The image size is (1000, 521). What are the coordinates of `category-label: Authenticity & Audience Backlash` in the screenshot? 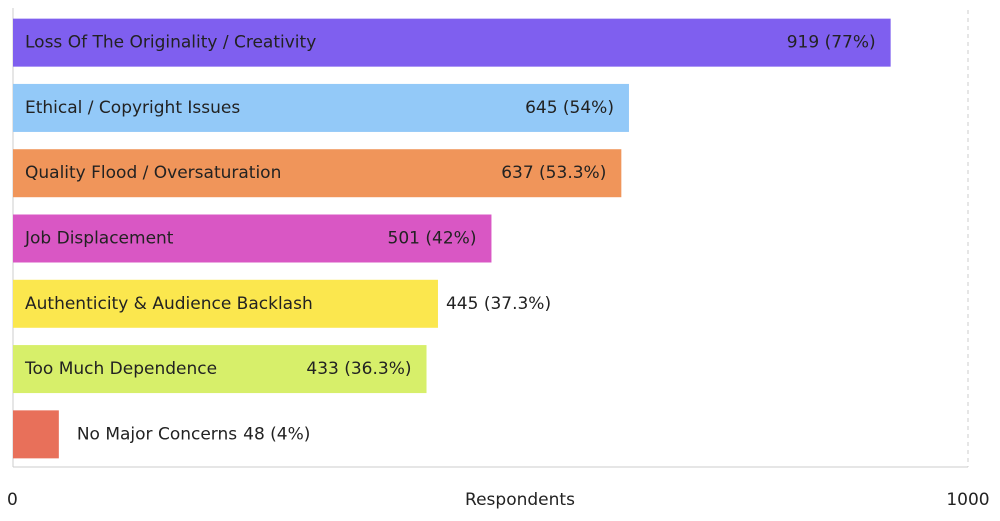 It's located at (169, 304).